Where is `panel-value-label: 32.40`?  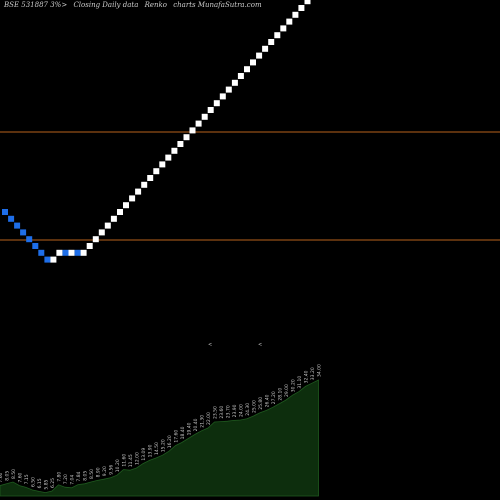
panel-value-label: 32.40 is located at coordinates (307, 376).